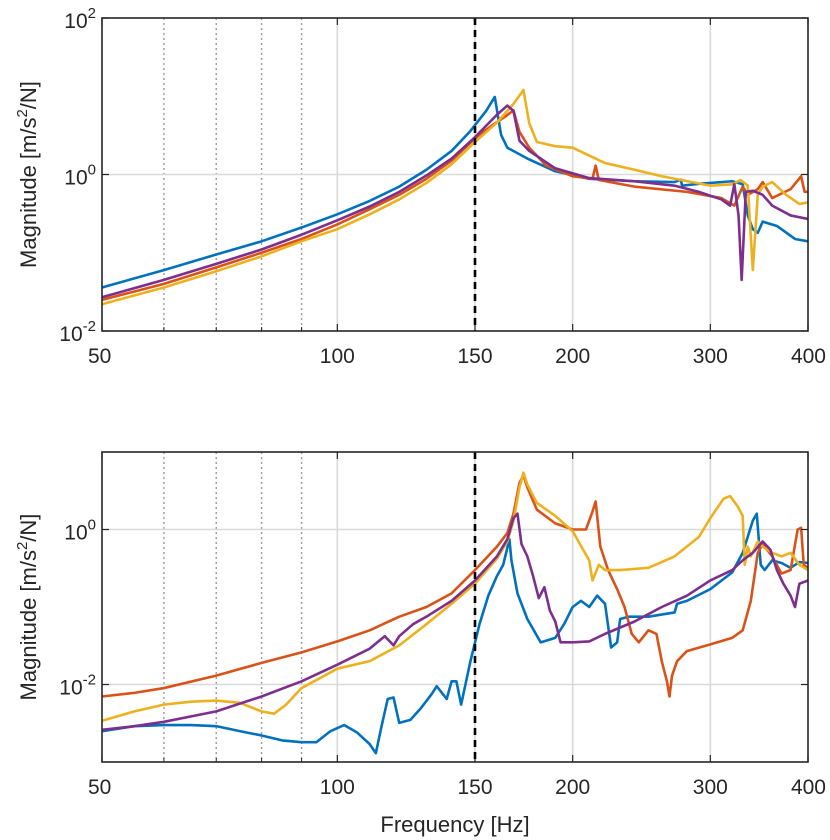 The width and height of the screenshot is (830, 840). I want to click on y-axis-label-bottom: Magnitude [m/s2/N], so click(27, 607).